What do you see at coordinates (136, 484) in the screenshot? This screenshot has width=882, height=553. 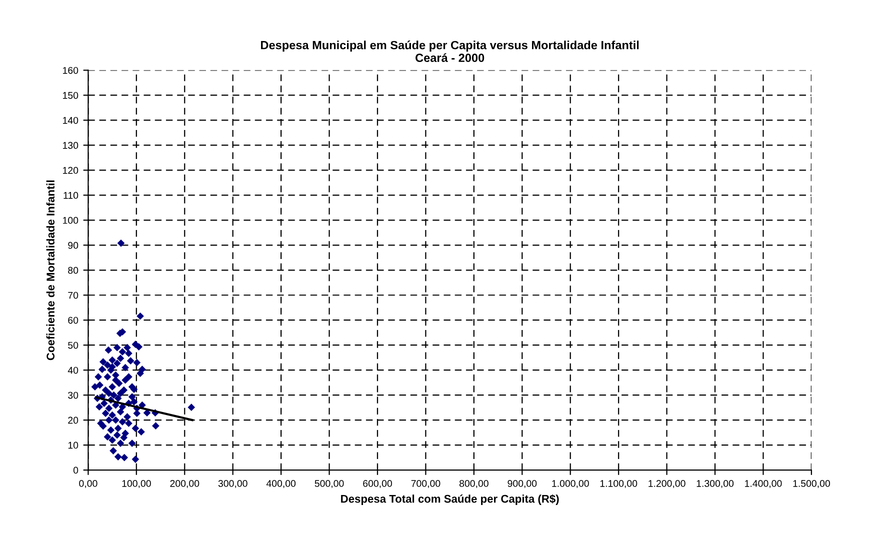 I see `x-tick-label: 100,00` at bounding box center [136, 484].